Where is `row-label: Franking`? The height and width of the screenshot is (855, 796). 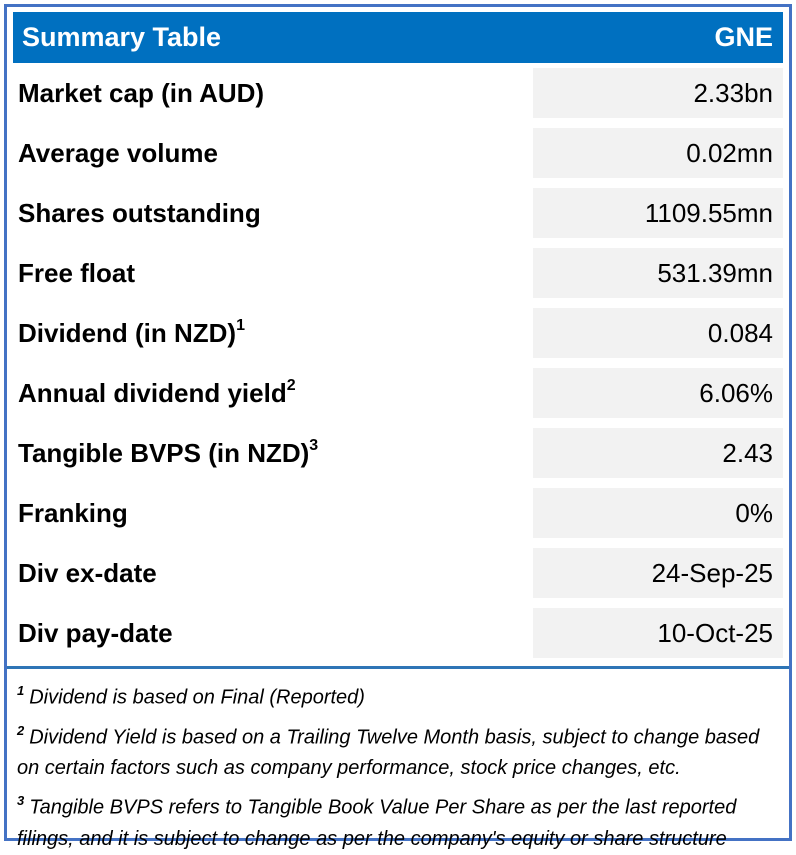
row-label: Franking is located at coordinates (70, 513).